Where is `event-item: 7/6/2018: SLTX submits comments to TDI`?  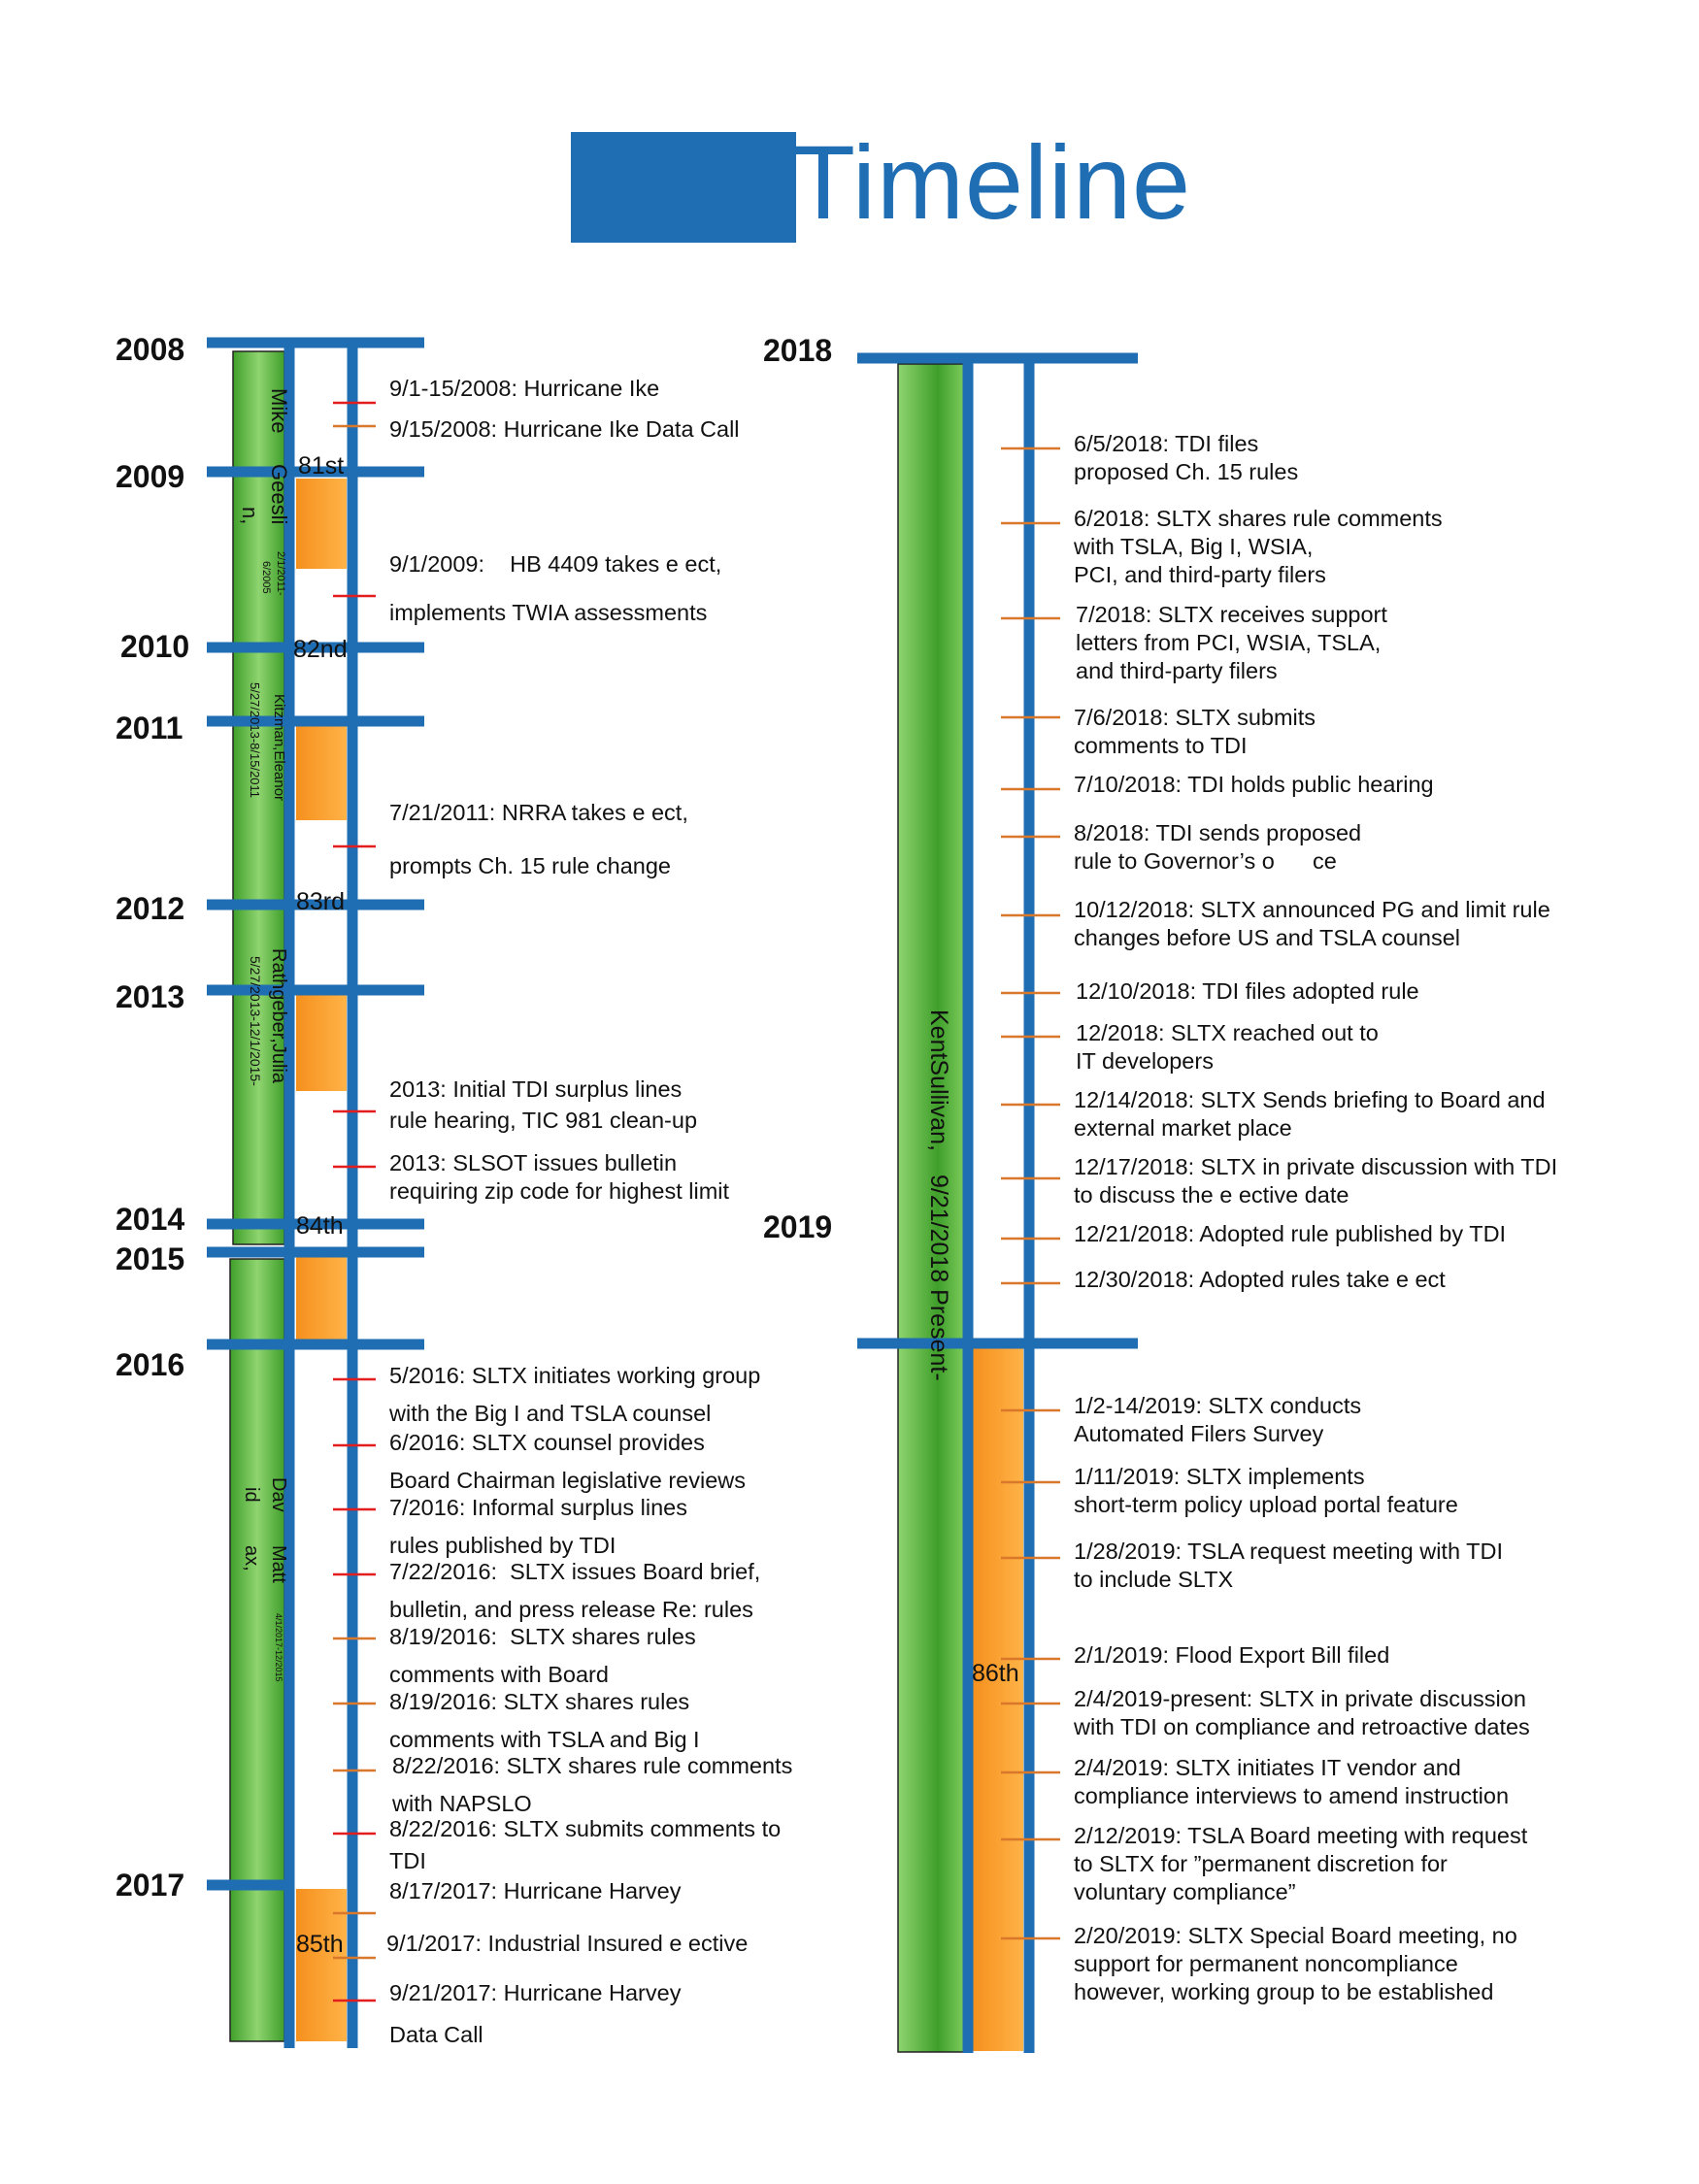
event-item: 7/6/2018: SLTX submits comments to TDI is located at coordinates (1195, 732).